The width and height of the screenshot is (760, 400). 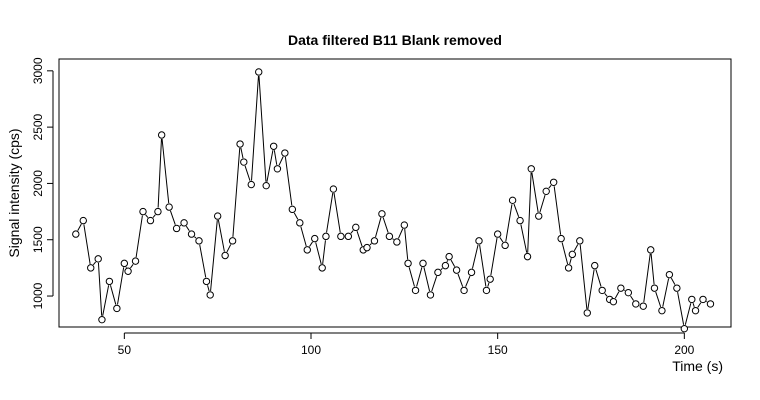 I want to click on x-tick-label: 50, so click(x=125, y=350).